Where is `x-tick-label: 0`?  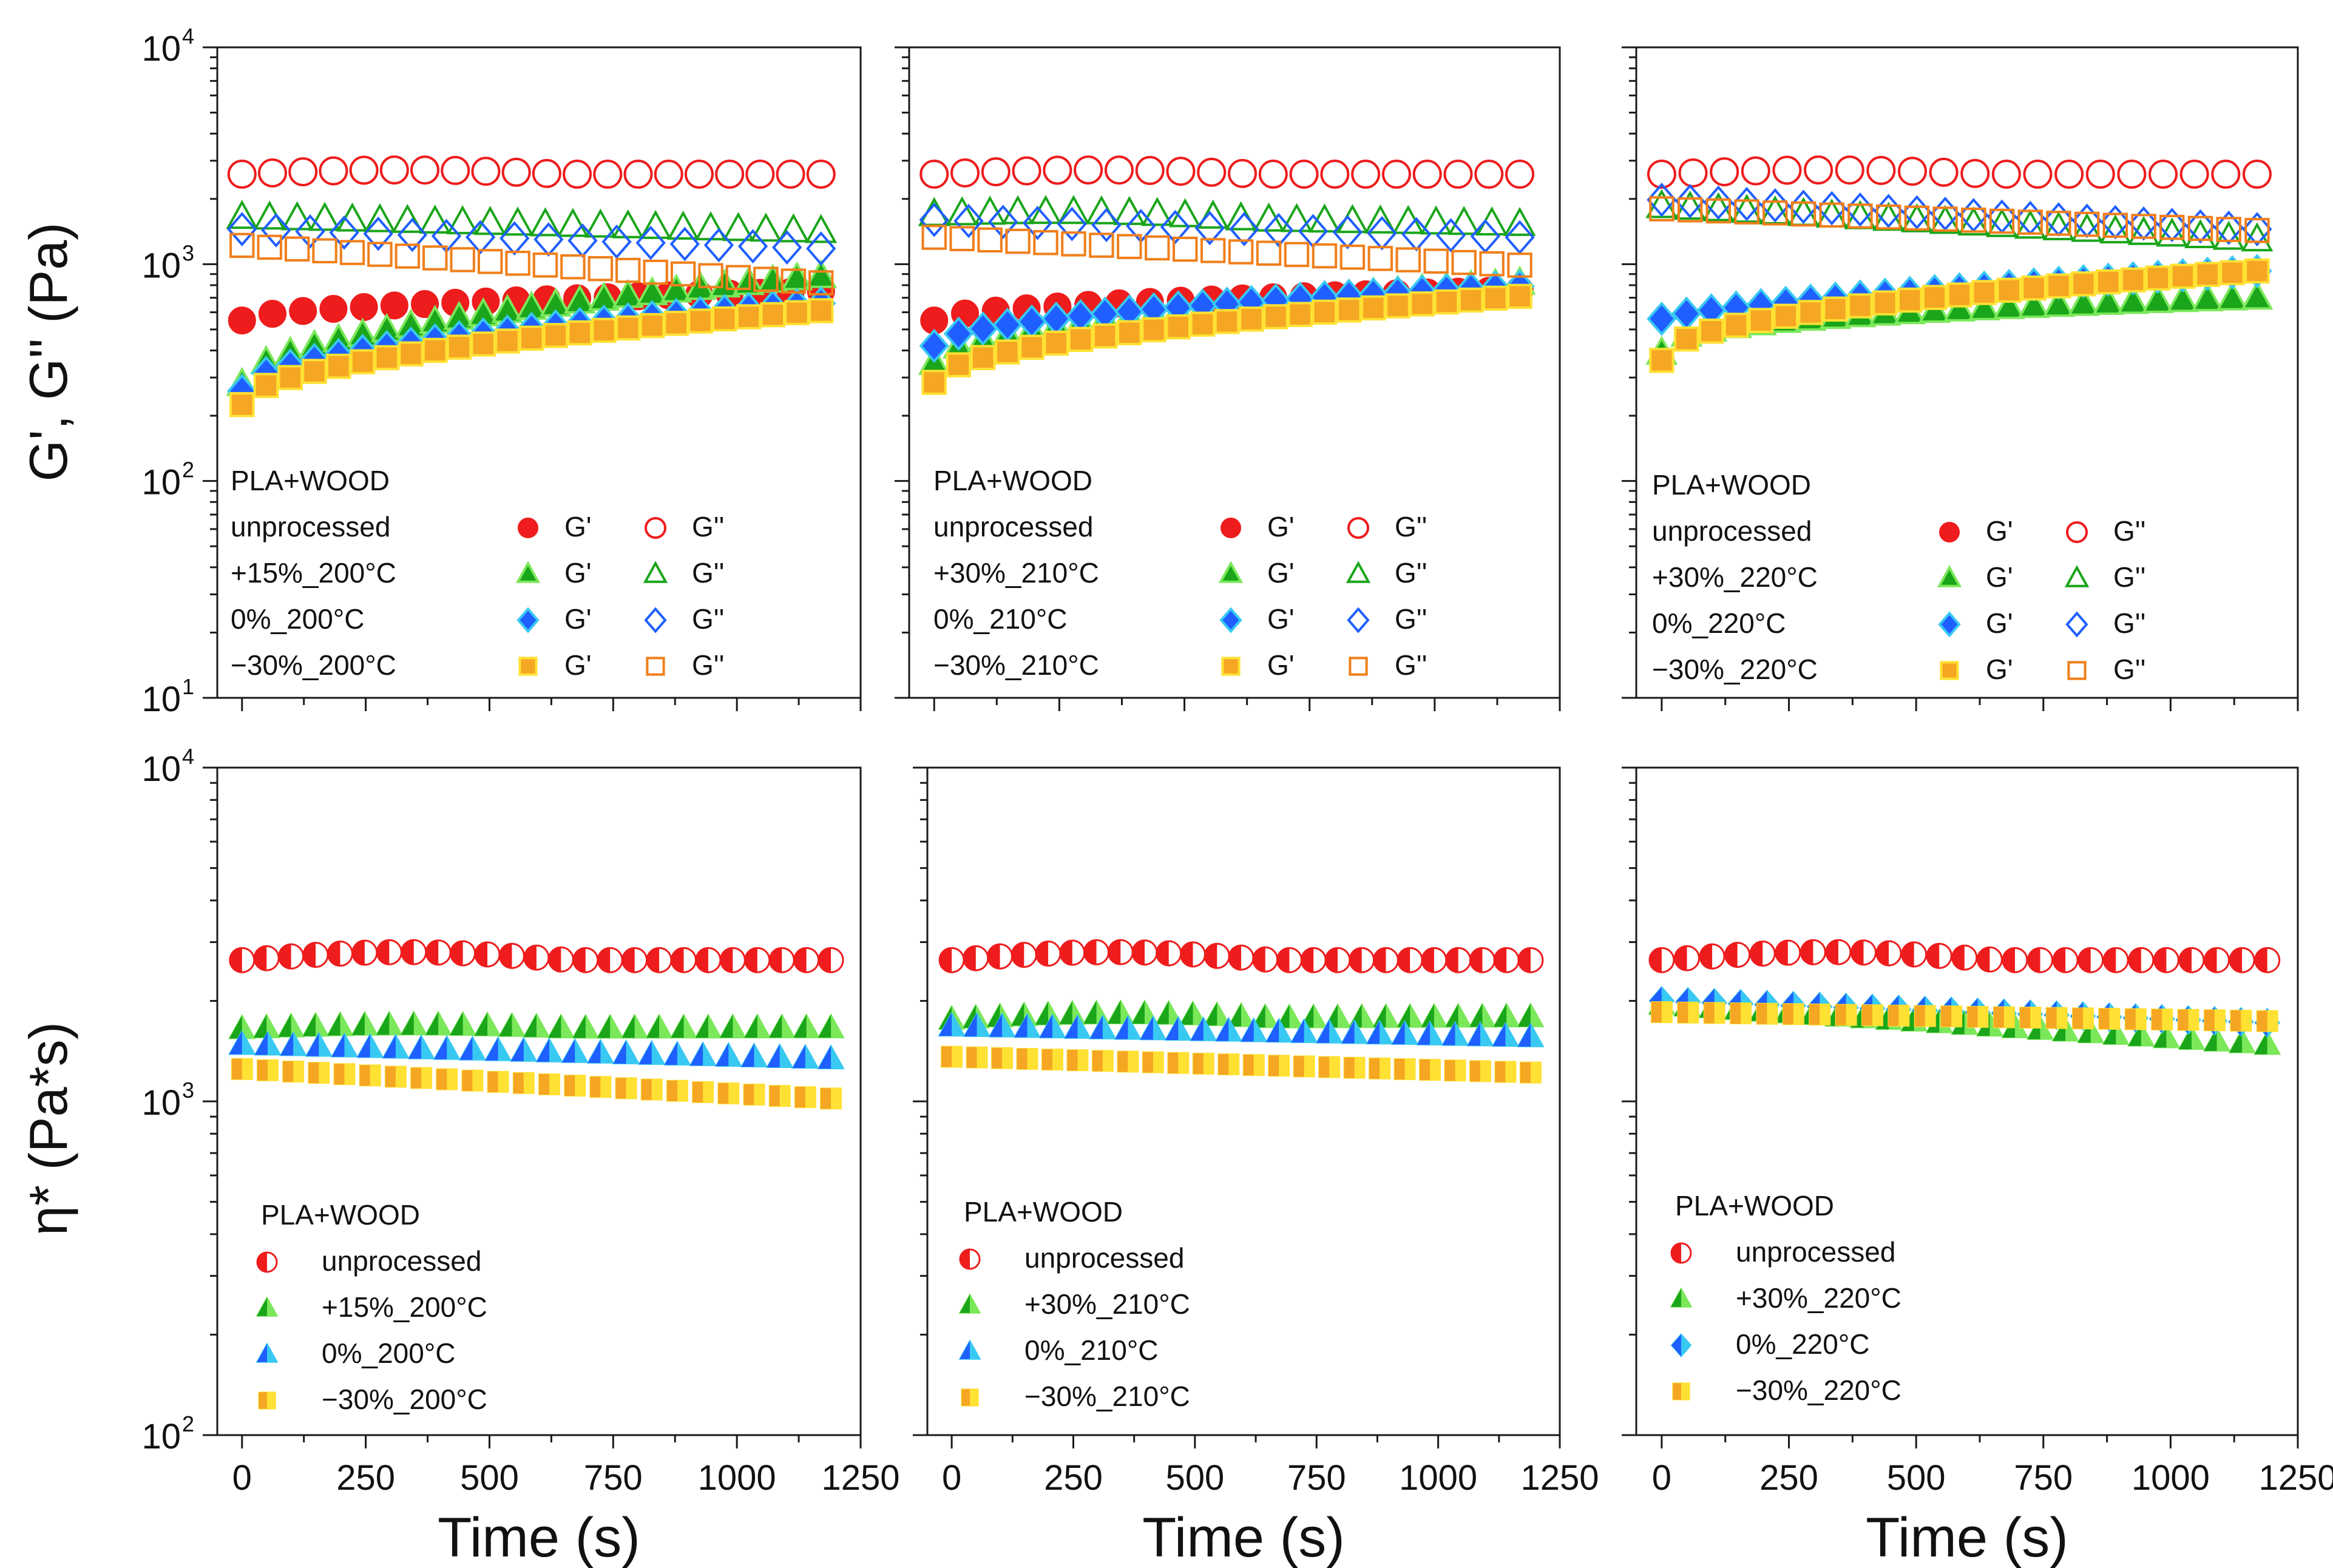
x-tick-label: 0 is located at coordinates (951, 1478).